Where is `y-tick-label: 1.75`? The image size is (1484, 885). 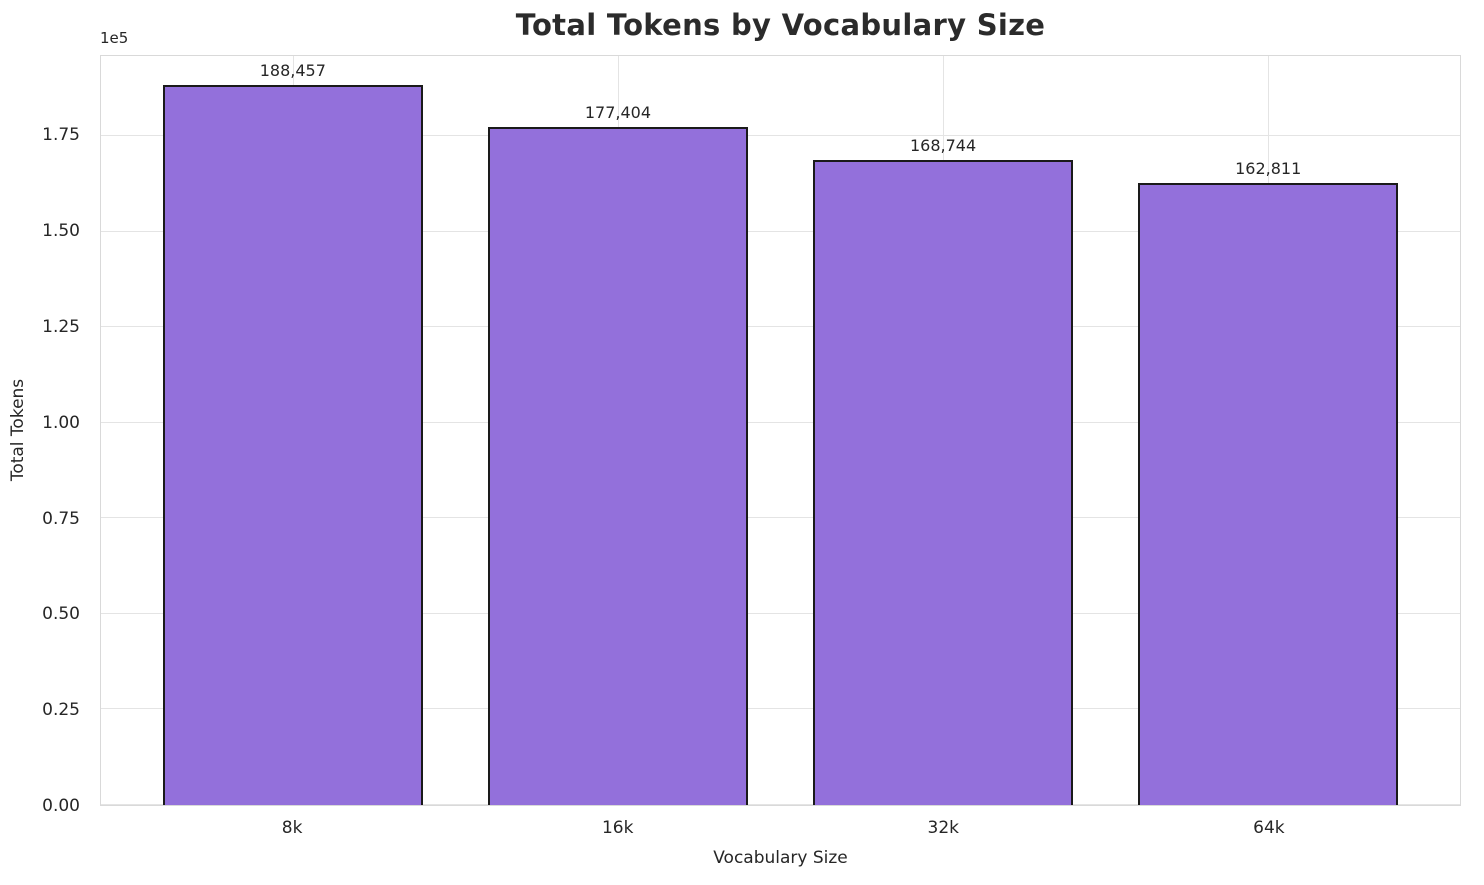
y-tick-label: 1.75 is located at coordinates (61, 135).